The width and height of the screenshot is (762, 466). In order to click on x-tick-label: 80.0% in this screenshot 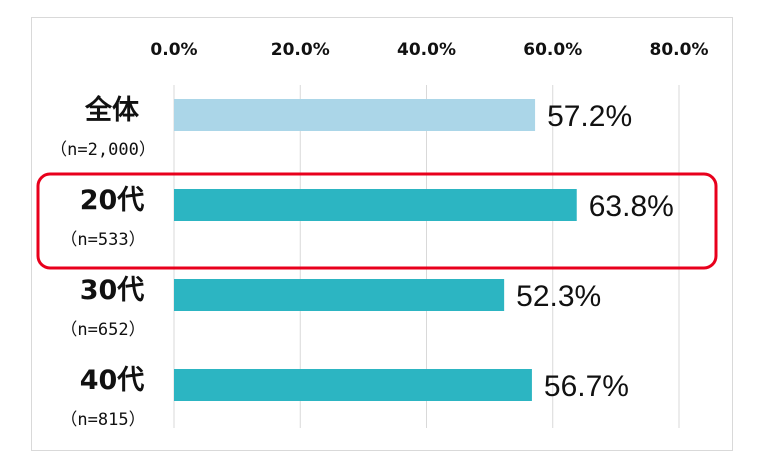, I will do `click(679, 50)`.